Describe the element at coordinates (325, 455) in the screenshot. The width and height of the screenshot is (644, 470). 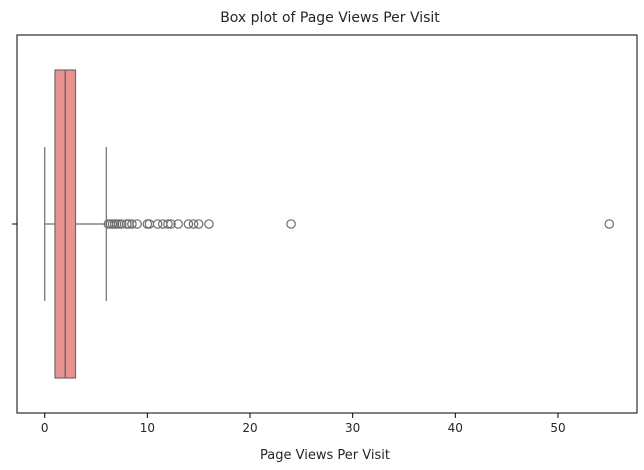
I see `x-axis-label: Page Views Per Visit` at that location.